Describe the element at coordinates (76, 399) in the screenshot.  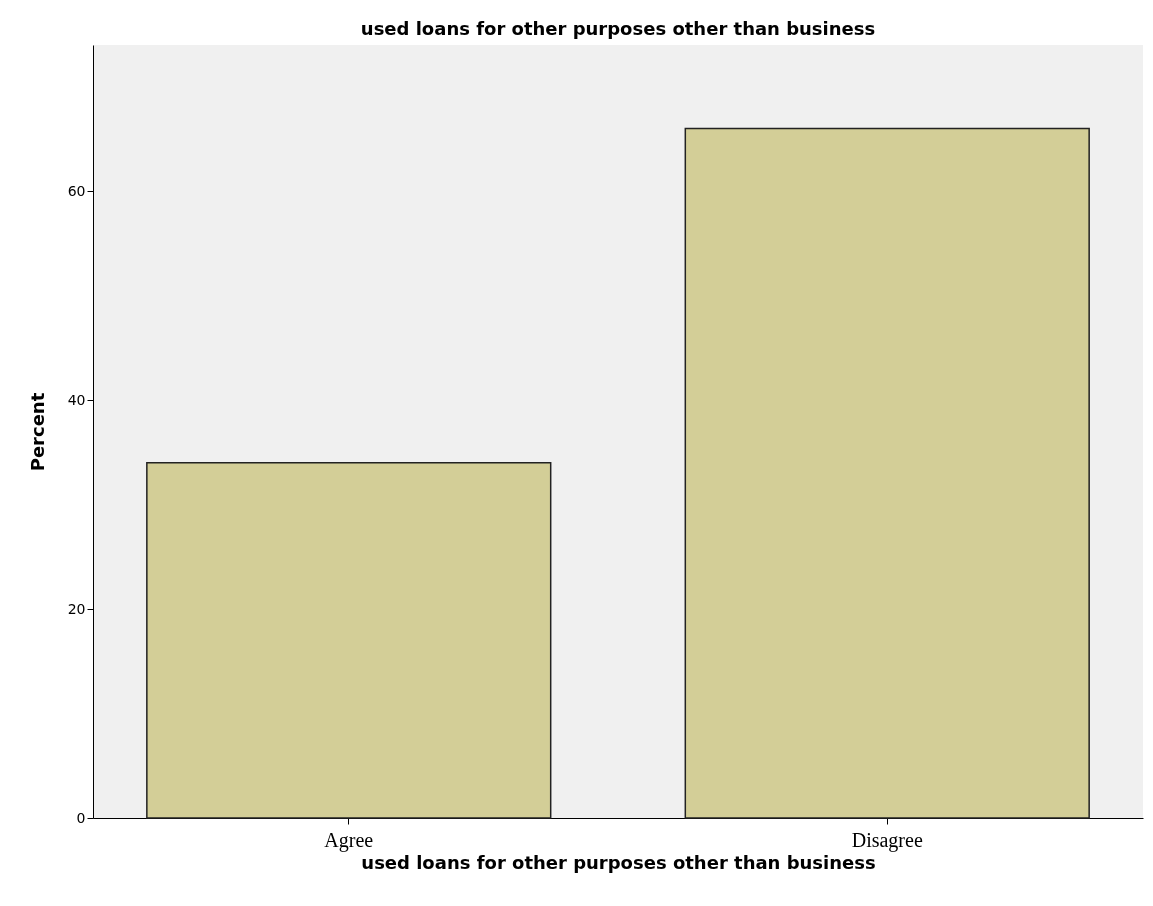
I see `y-tick-label: 40` at that location.